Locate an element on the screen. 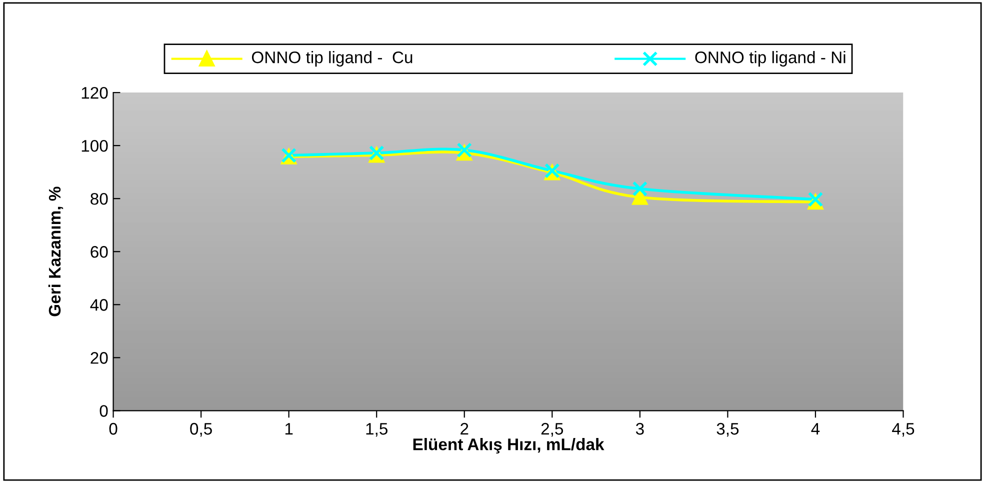 The image size is (985, 482). x-tick-label: 4,5 is located at coordinates (903, 430).